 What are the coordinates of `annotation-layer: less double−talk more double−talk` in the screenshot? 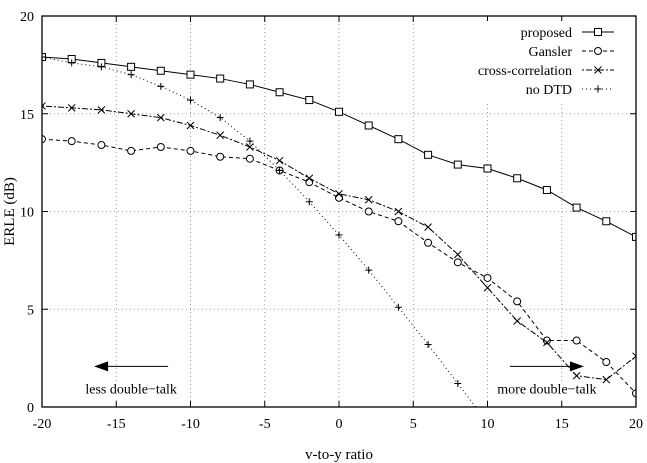 It's located at (341, 380).